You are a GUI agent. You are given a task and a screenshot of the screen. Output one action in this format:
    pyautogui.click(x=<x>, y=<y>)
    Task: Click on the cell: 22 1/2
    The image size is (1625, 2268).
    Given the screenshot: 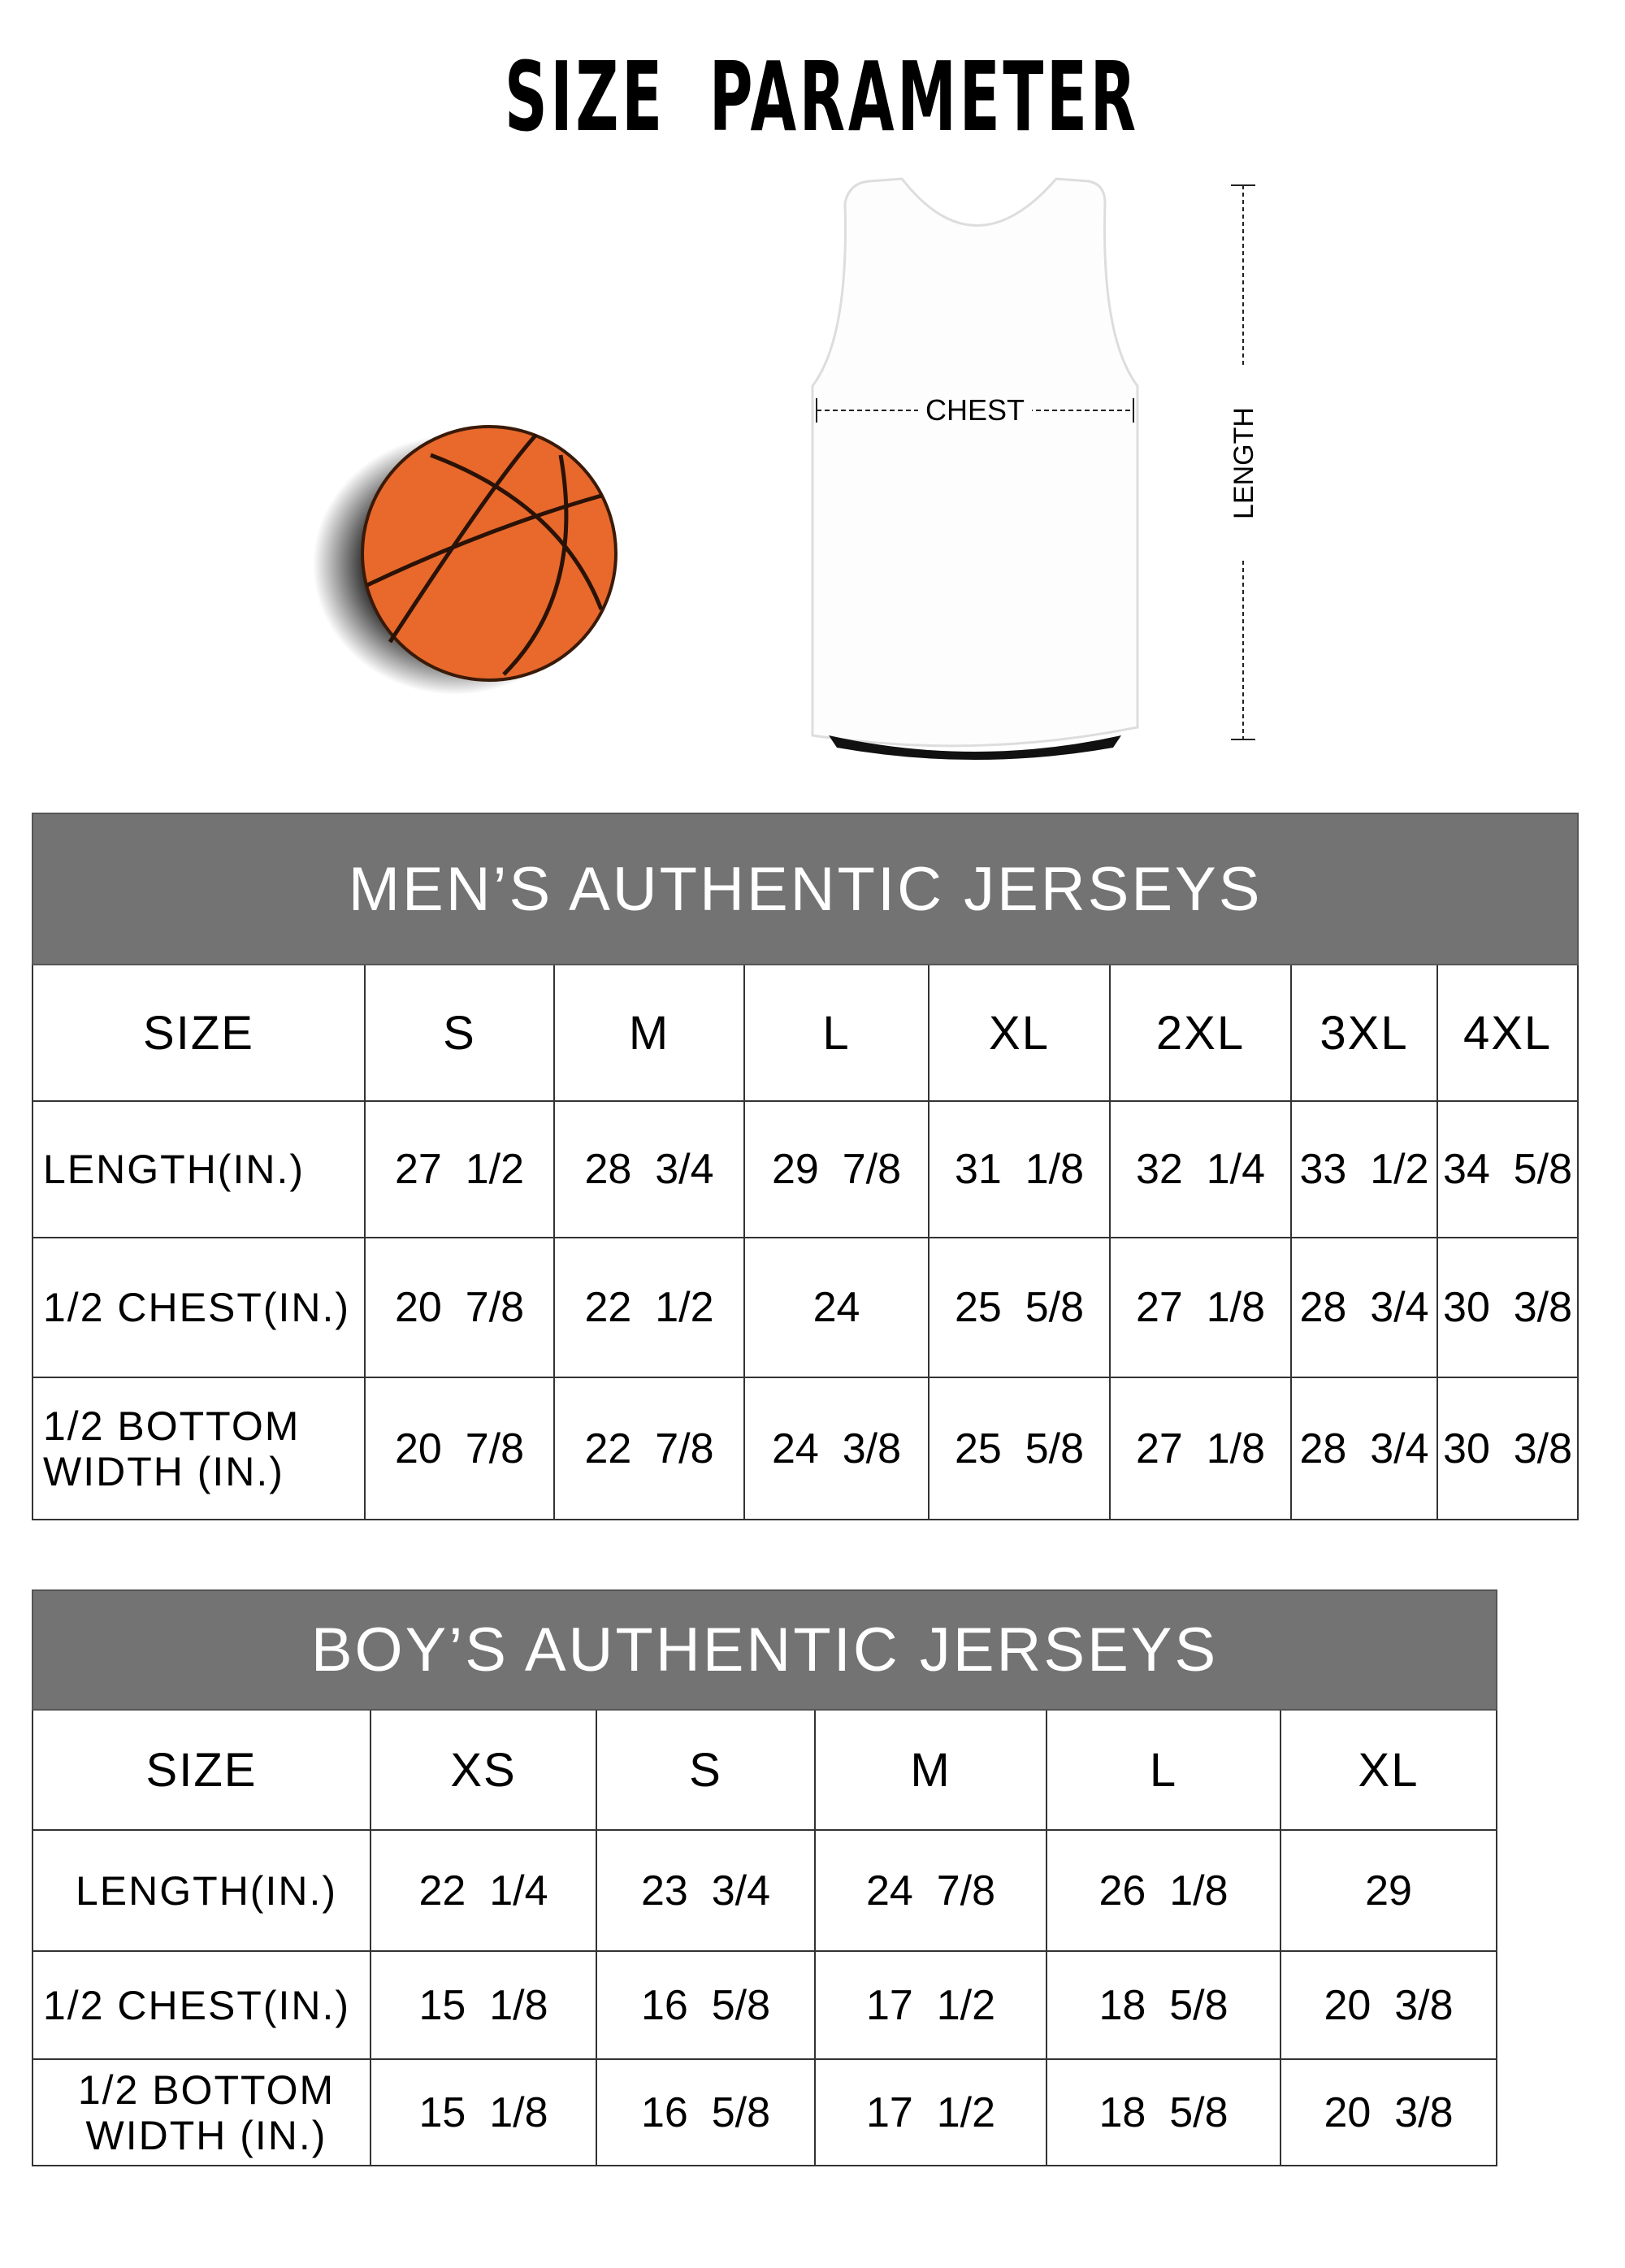 What is the action you would take?
    pyautogui.click(x=649, y=1307)
    